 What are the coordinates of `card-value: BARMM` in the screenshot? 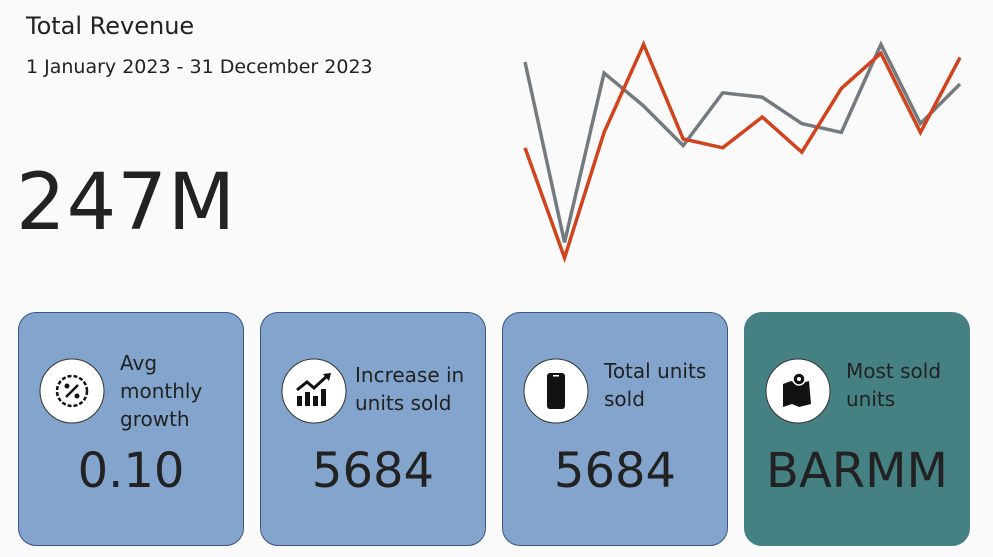 It's located at (857, 471).